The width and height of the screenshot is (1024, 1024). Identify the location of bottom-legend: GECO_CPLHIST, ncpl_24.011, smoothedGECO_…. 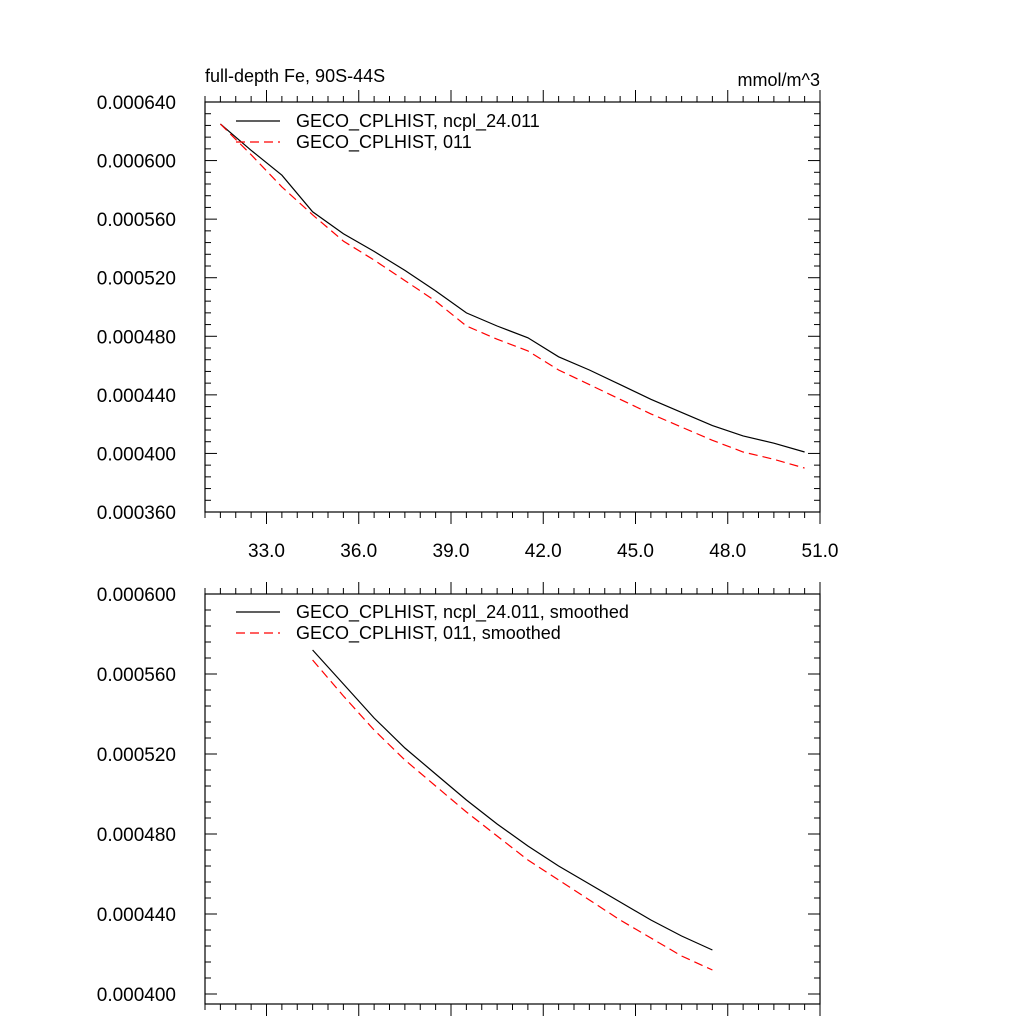
(432, 623).